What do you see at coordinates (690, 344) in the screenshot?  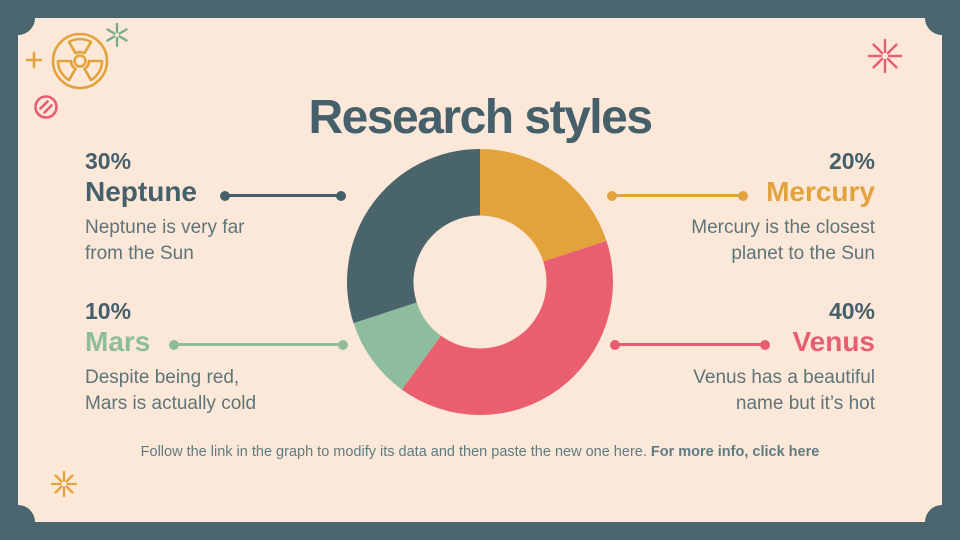 I see `connector-venus` at bounding box center [690, 344].